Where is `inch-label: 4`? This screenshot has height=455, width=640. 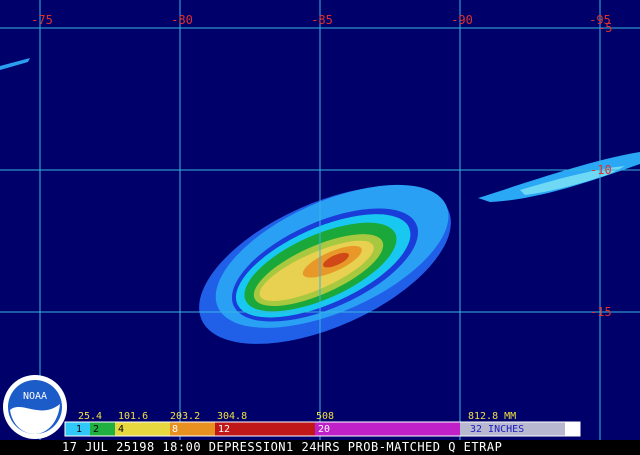 inch-label: 4 is located at coordinates (121, 429).